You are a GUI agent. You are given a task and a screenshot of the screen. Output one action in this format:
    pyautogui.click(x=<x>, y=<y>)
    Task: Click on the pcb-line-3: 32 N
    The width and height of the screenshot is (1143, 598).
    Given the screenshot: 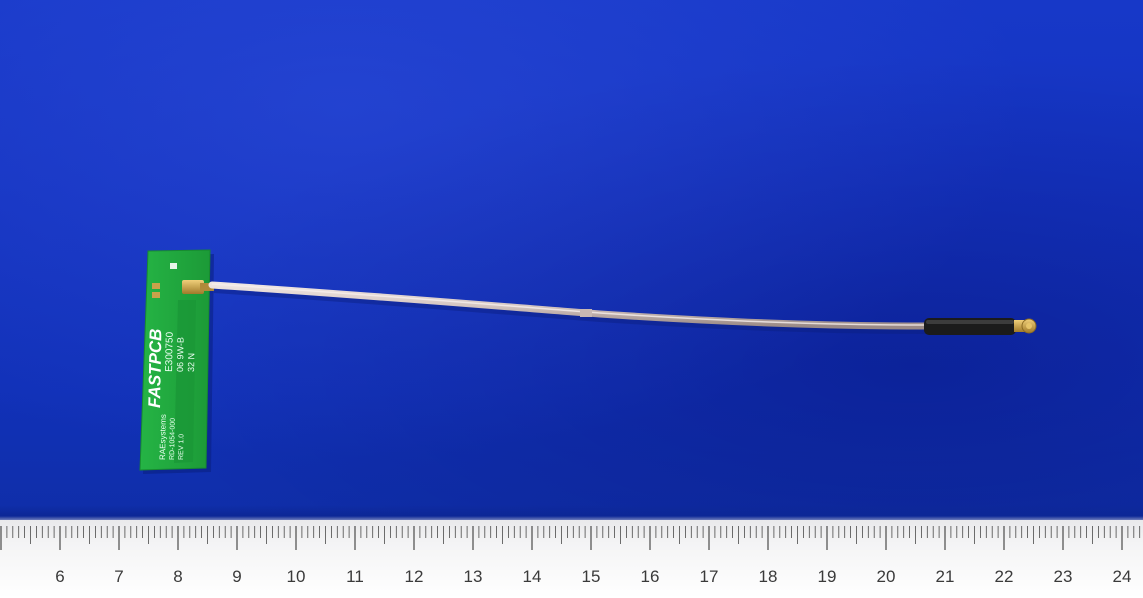 What is the action you would take?
    pyautogui.click(x=191, y=362)
    